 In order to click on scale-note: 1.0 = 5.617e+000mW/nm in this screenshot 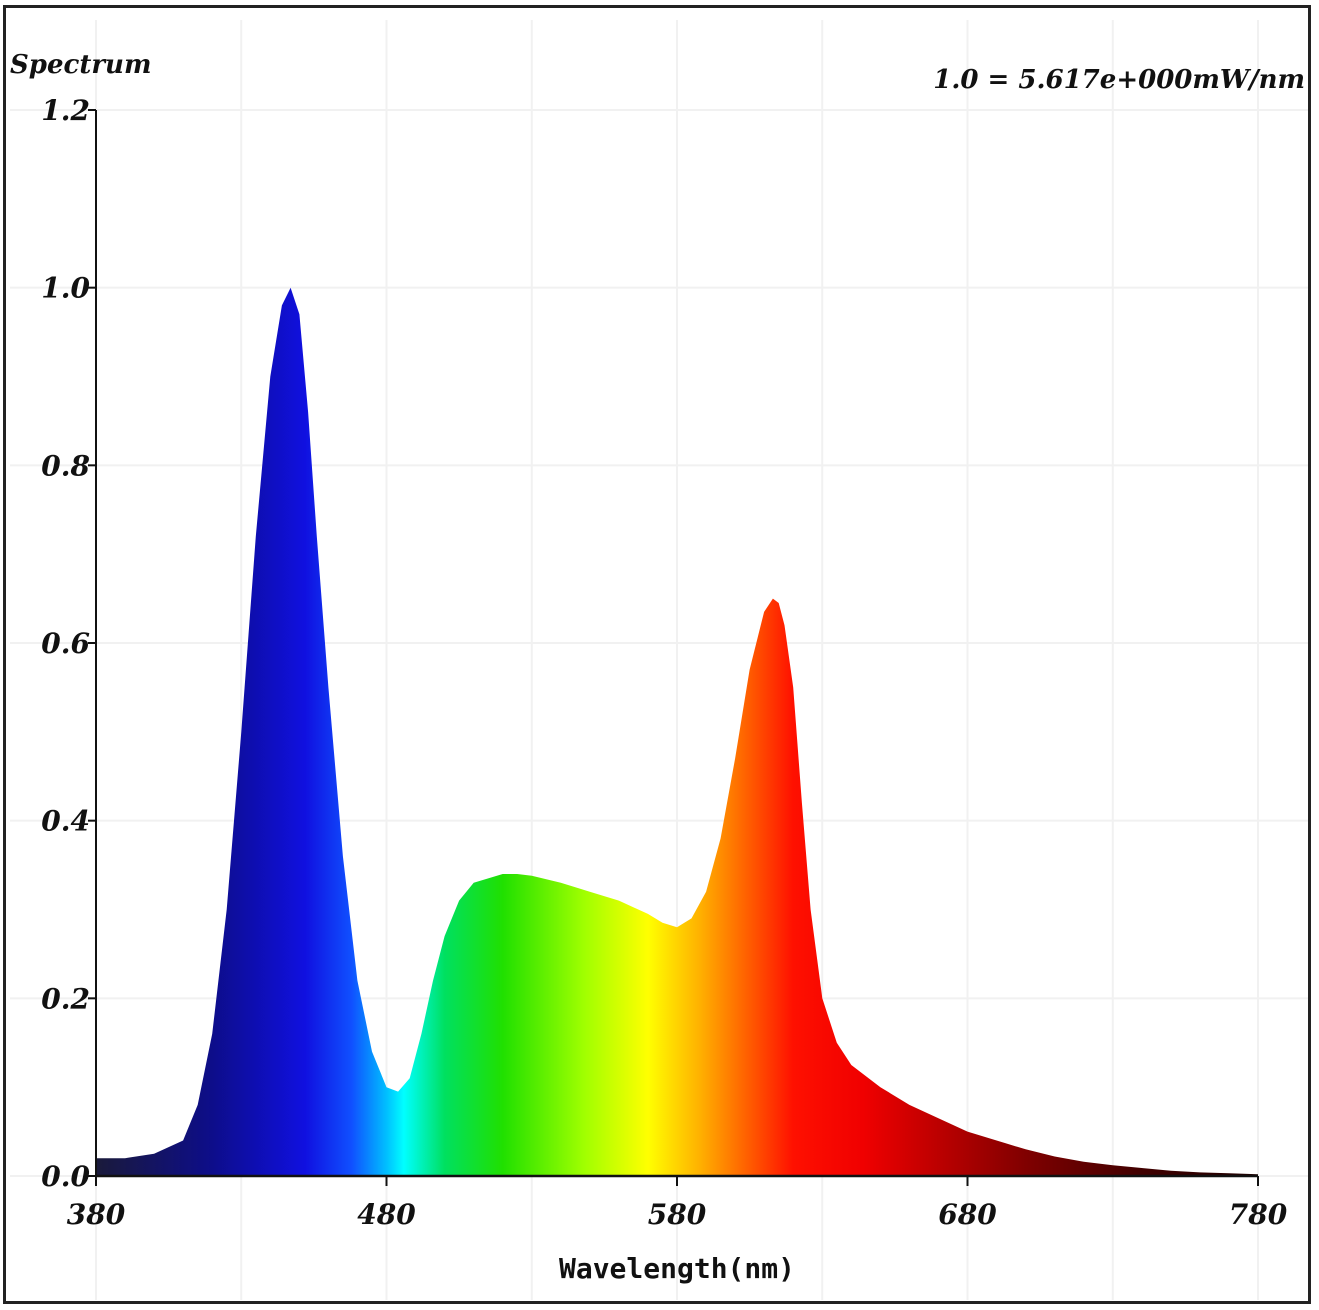, I will do `click(1119, 80)`.